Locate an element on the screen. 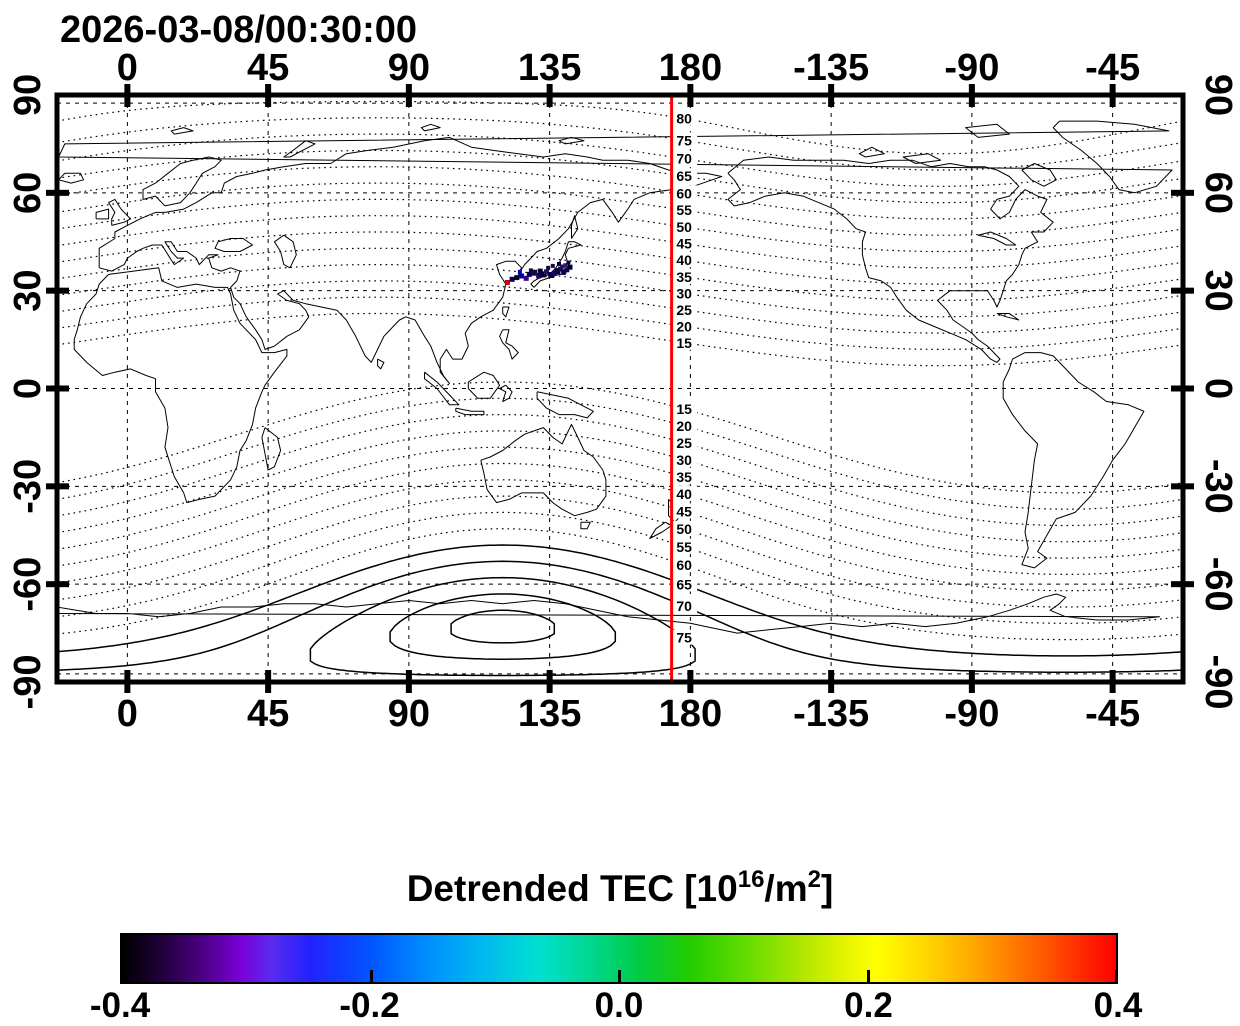 This screenshot has width=1240, height=1026. colorbar-tick-label: 0.2 is located at coordinates (868, 1005).